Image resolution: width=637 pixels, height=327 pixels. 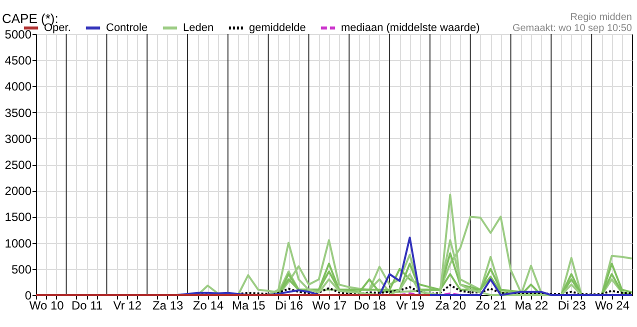 What do you see at coordinates (21, 269) in the screenshot?
I see `y-tick-label: 500` at bounding box center [21, 269].